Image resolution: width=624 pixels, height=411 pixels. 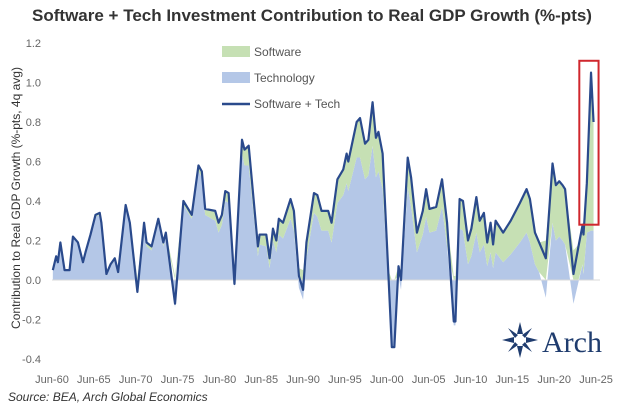 I want to click on y-axis-ticks: 1.2 1.0 0.8 0.6 0.4 0.2 0.0 -0.2 -0.4, so click(x=31, y=202).